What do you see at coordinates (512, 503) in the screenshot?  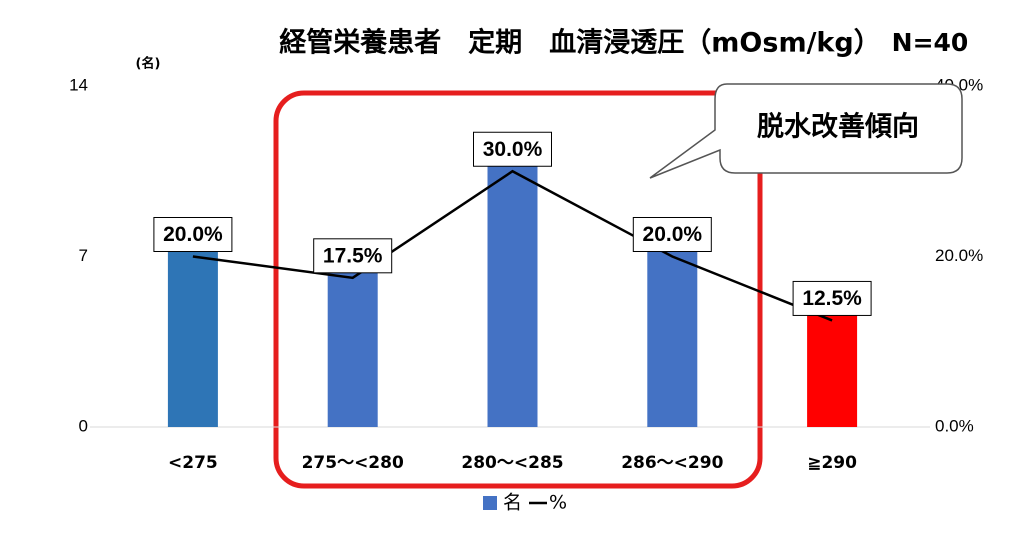 I see `legend-label: 名` at bounding box center [512, 503].